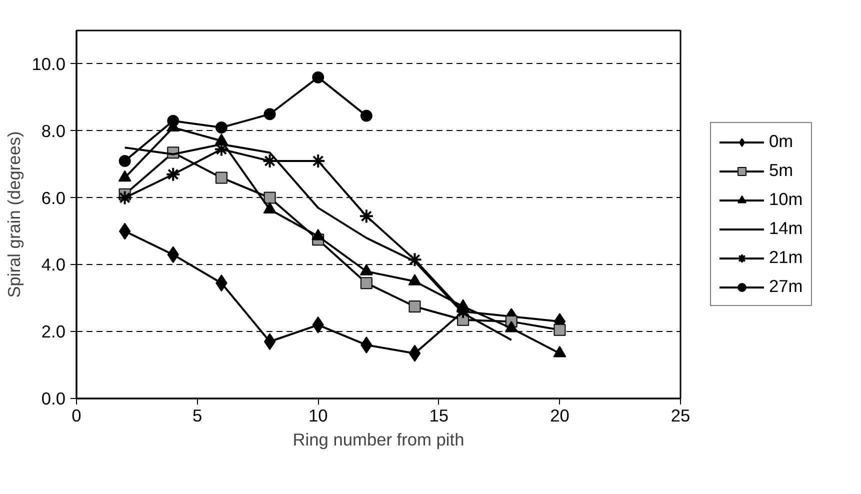  Describe the element at coordinates (49, 64) in the screenshot. I see `y-tick-label: 10.0` at that location.